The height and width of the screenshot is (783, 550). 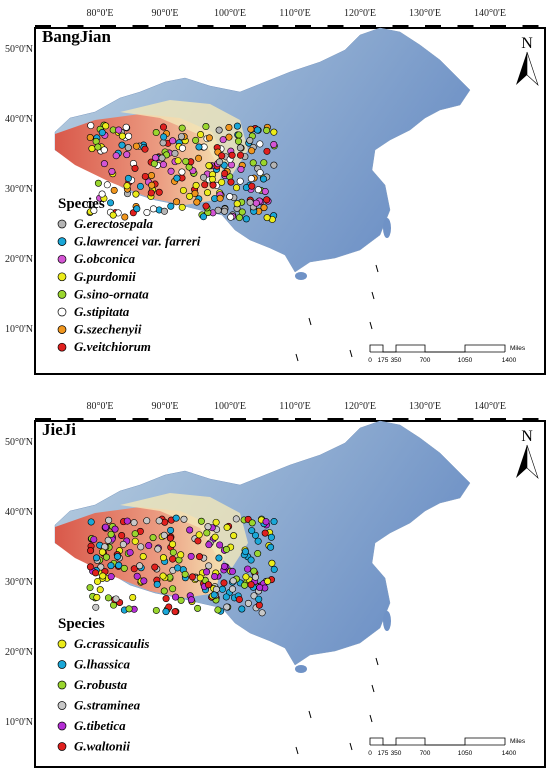 What do you see at coordinates (59, 429) in the screenshot?
I see `panel-title: JieJi` at bounding box center [59, 429].